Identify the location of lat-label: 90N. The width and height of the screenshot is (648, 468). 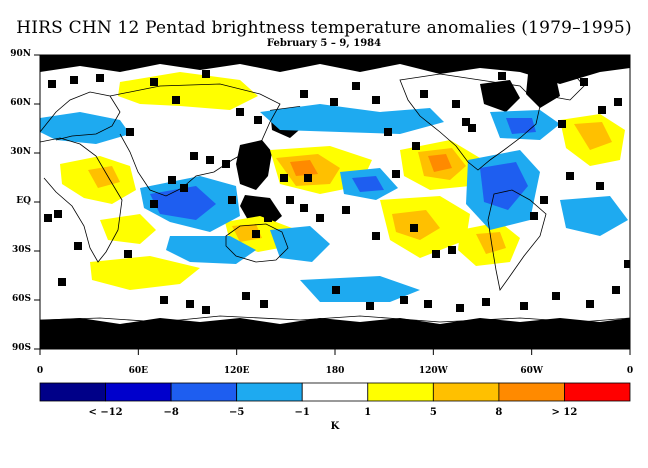
(20, 54).